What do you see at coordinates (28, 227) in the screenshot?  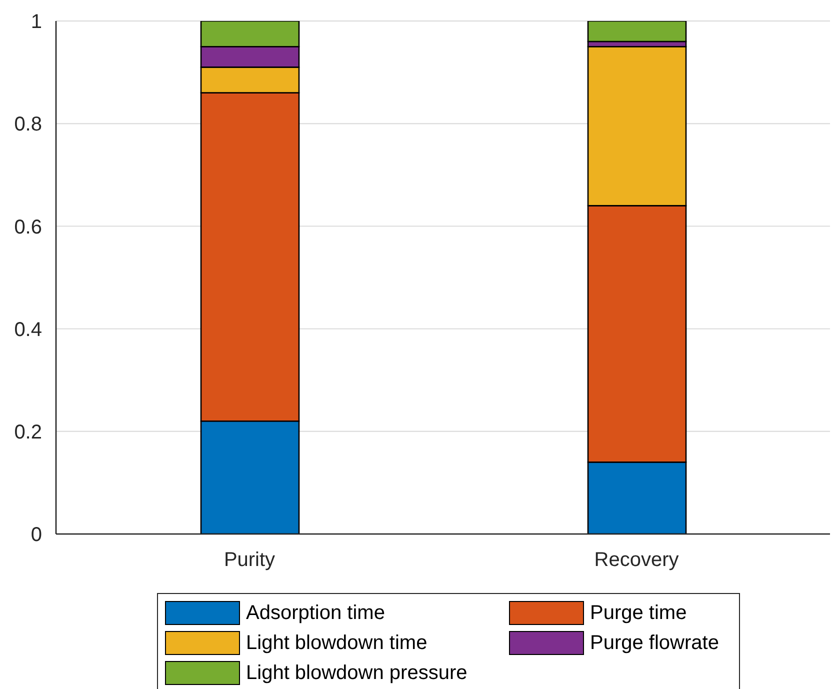 I see `y-tick-label: 0.6` at bounding box center [28, 227].